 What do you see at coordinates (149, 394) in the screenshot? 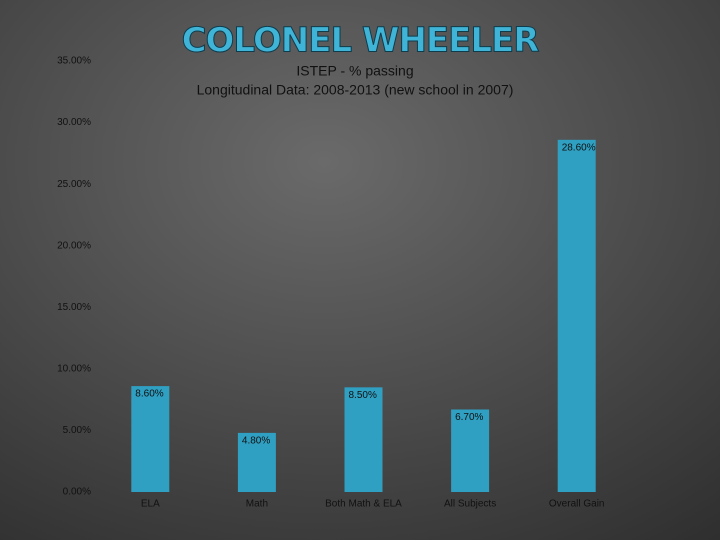
I see `value-label: 8.60%` at bounding box center [149, 394].